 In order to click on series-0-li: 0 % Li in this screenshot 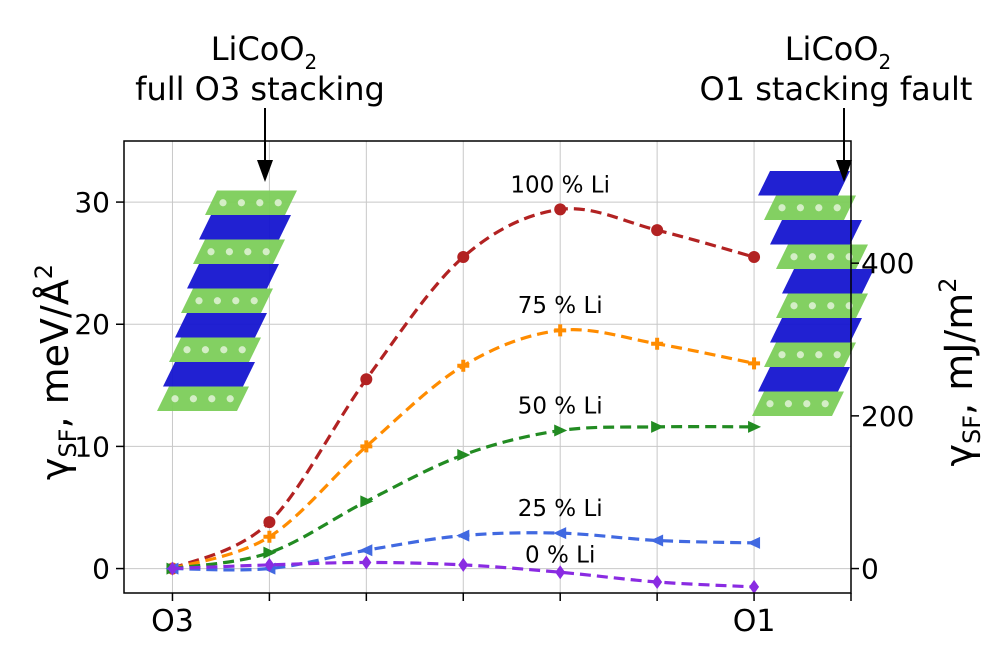, I will do `click(463, 568)`.